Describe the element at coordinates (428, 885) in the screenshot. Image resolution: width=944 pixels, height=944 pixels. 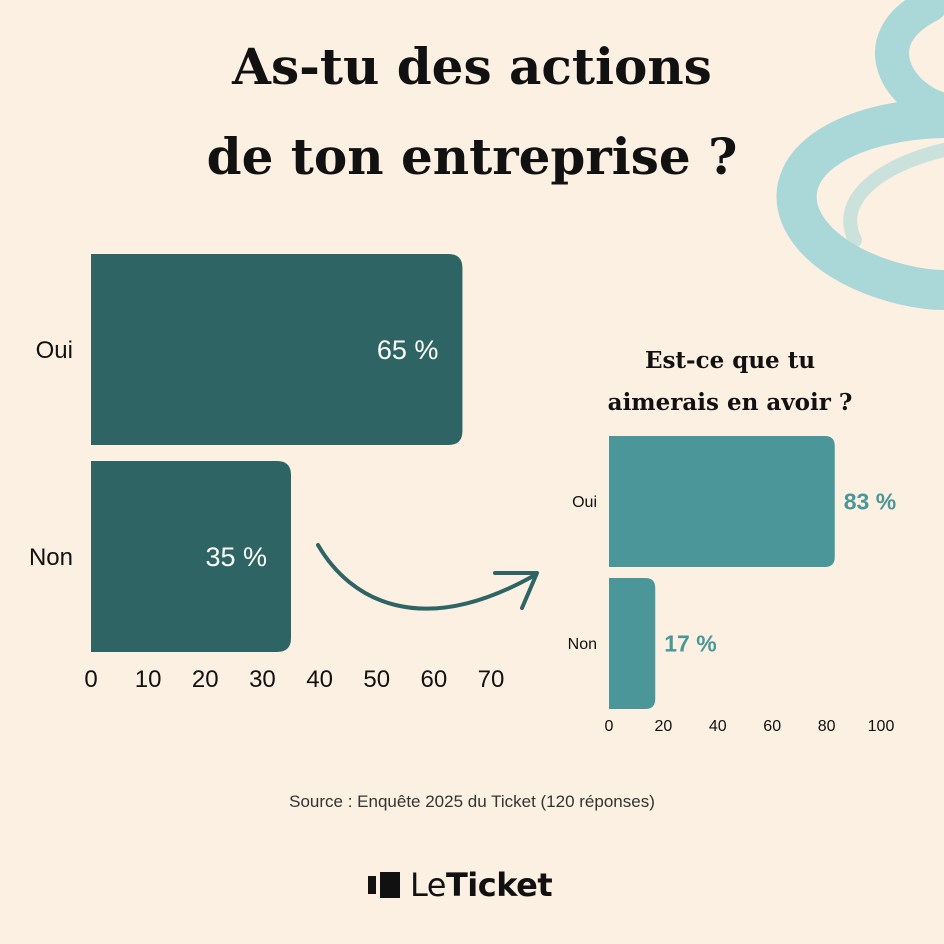
I see `logo-text-le: Le` at that location.